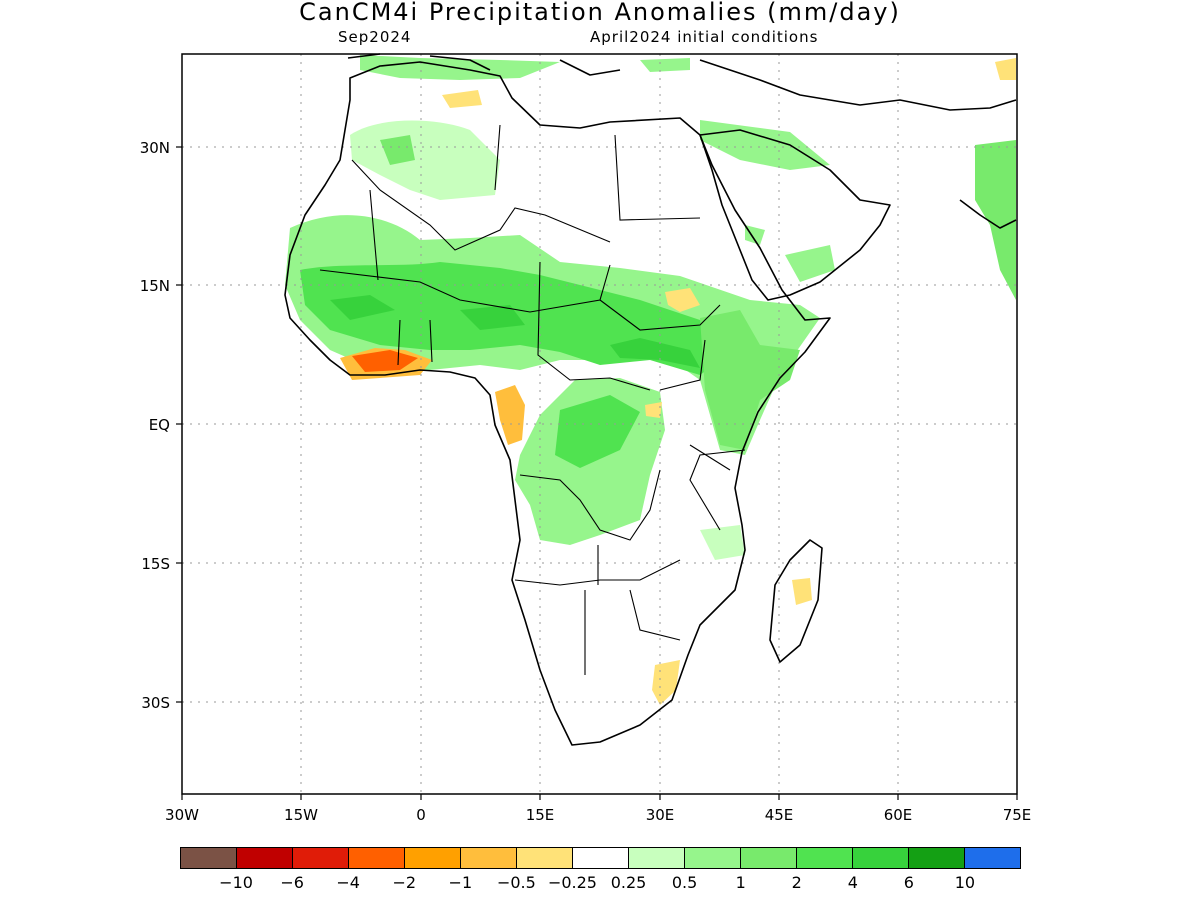 The height and width of the screenshot is (900, 1200). What do you see at coordinates (516, 882) in the screenshot?
I see `colorbar-label: −0.5` at bounding box center [516, 882].